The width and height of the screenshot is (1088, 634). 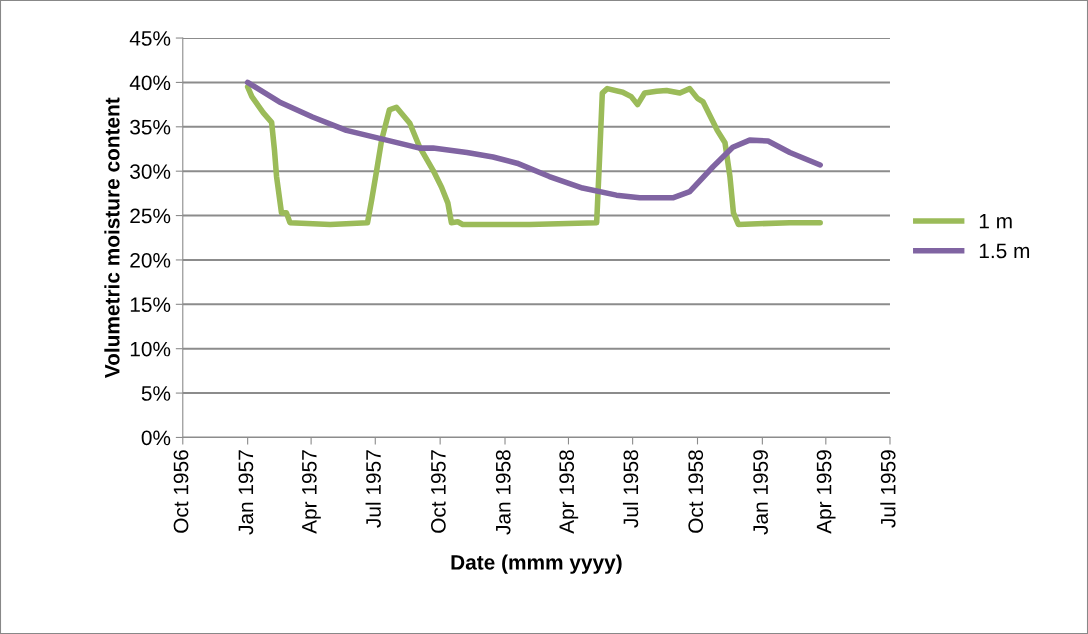 What do you see at coordinates (150, 305) in the screenshot?
I see `y-tick-label: 15%` at bounding box center [150, 305].